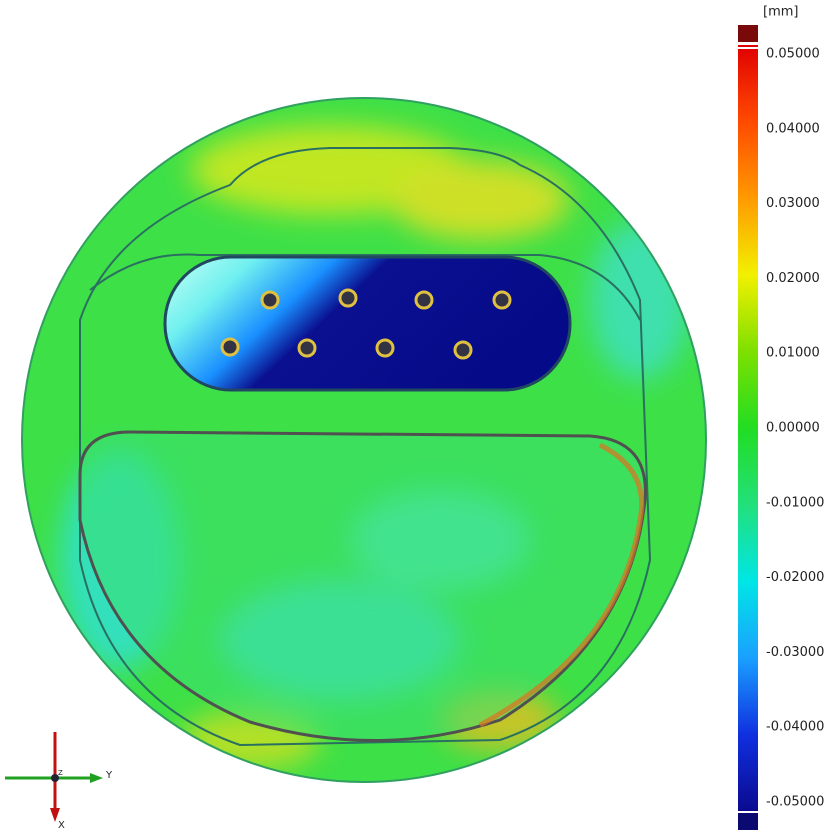 Image resolution: width=833 pixels, height=835 pixels. Describe the element at coordinates (793, 278) in the screenshot. I see `scale-tick-label: 0.02000` at that location.